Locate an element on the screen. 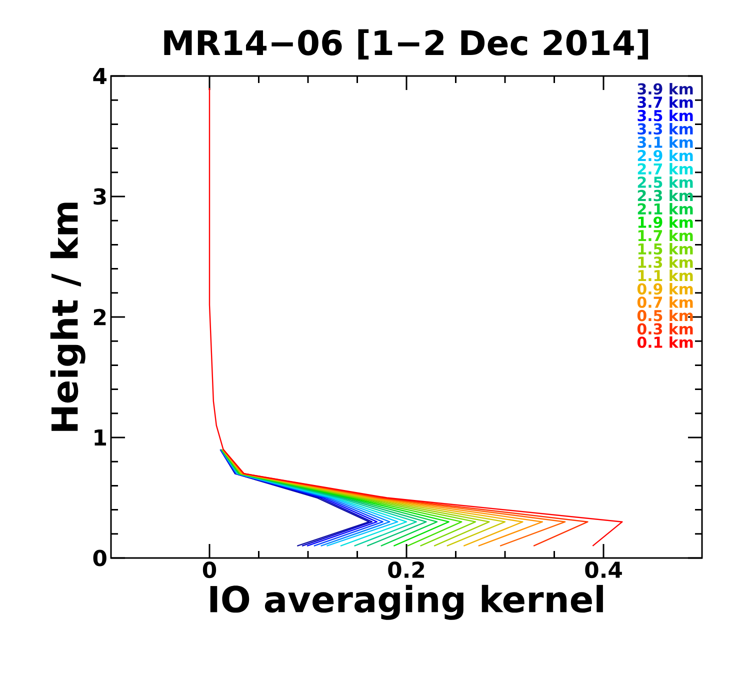  y-tick-label: 4 is located at coordinates (99, 76).